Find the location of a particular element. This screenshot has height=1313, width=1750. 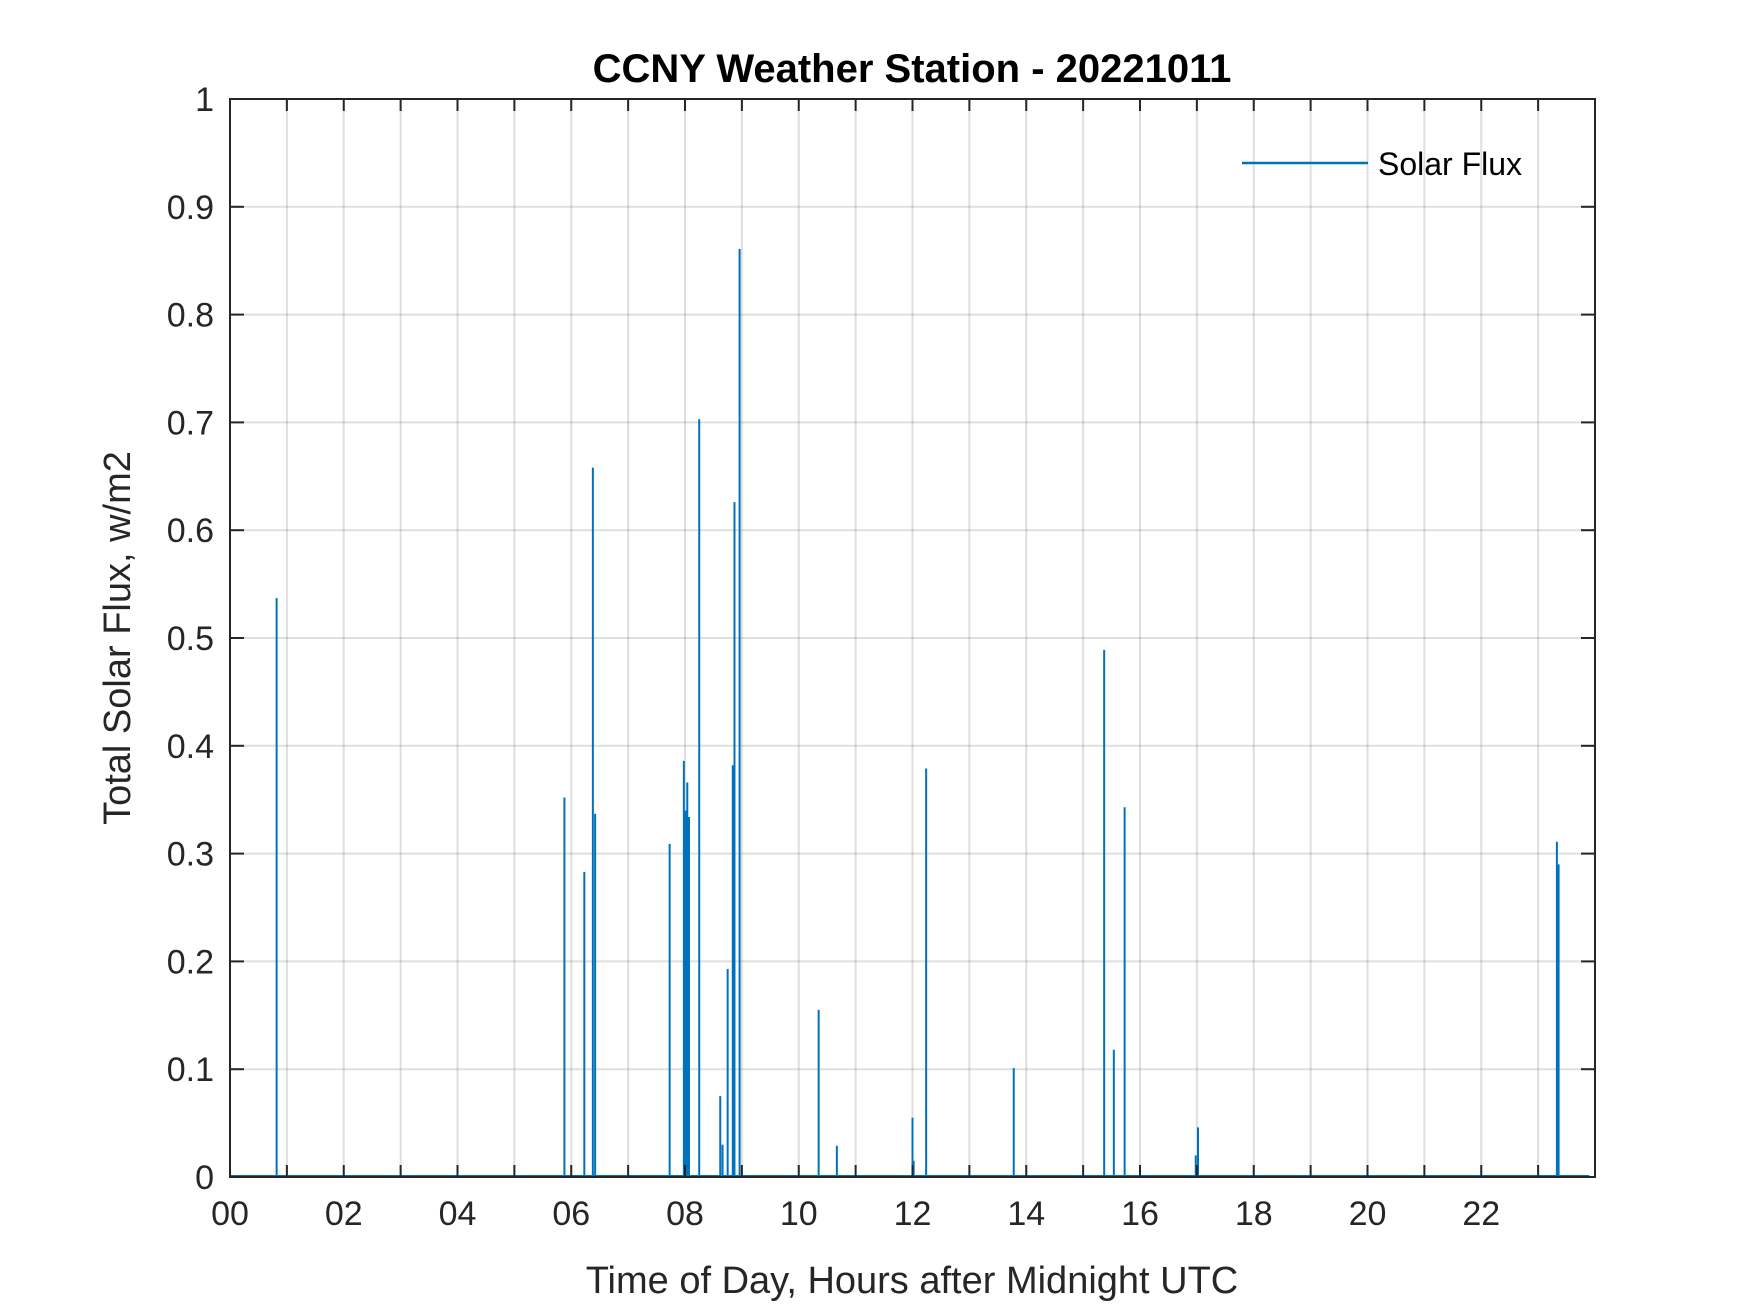

y-tick-label: 0.4 is located at coordinates (190, 747).